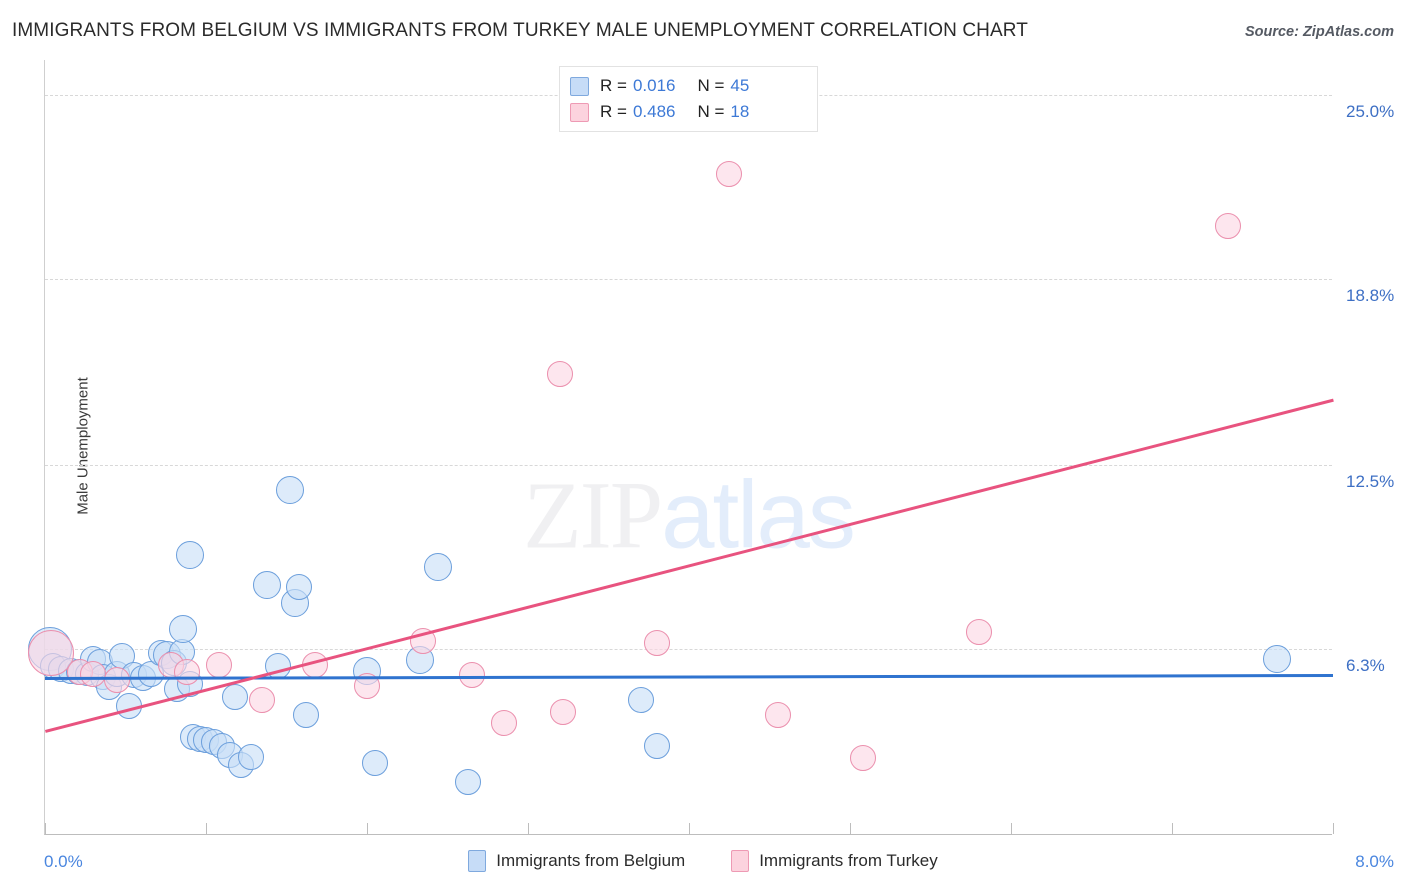 This screenshot has height=892, width=1406. Describe the element at coordinates (848, 860) in the screenshot. I see `legend-label-turkey: Immigrants from Turkey` at that location.